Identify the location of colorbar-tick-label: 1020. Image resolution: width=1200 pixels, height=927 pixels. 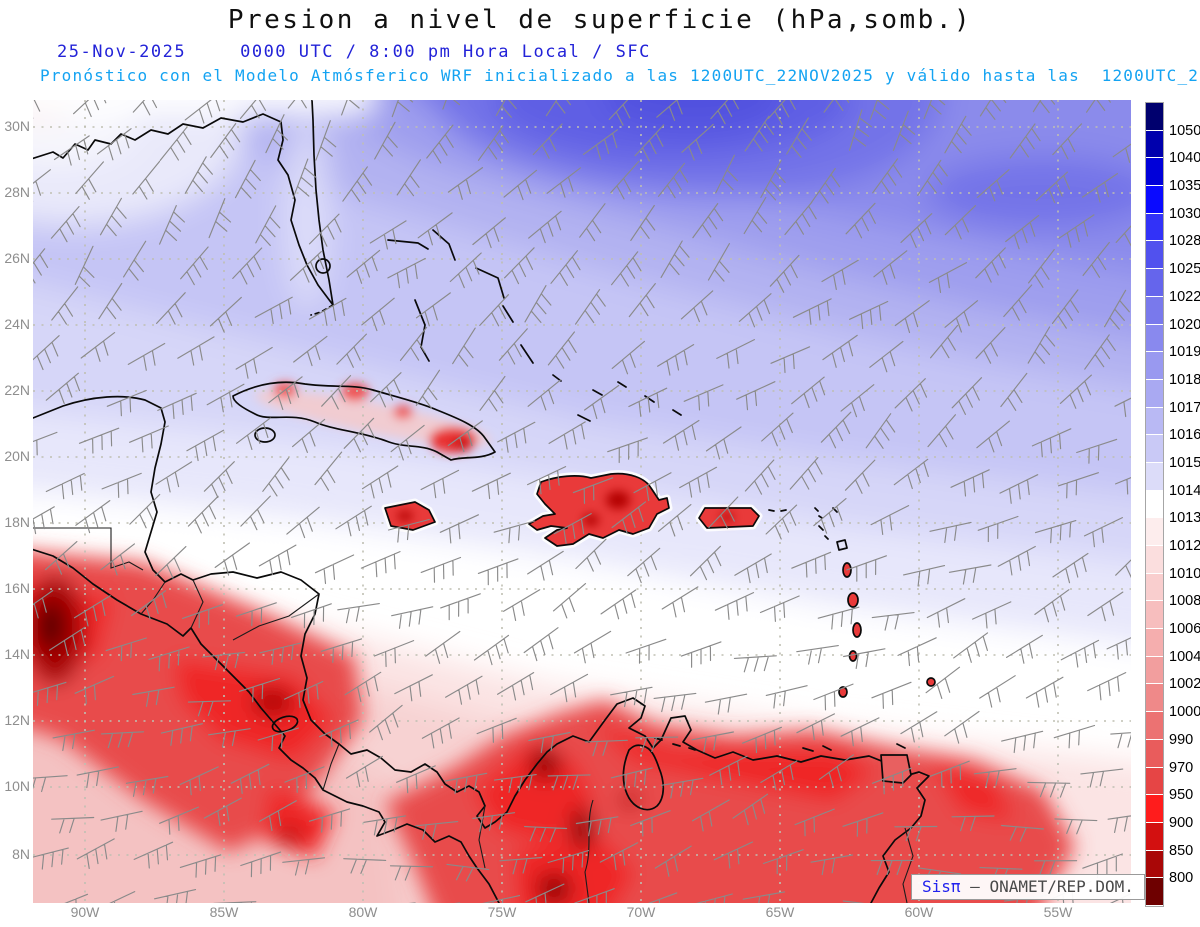
(1184, 324).